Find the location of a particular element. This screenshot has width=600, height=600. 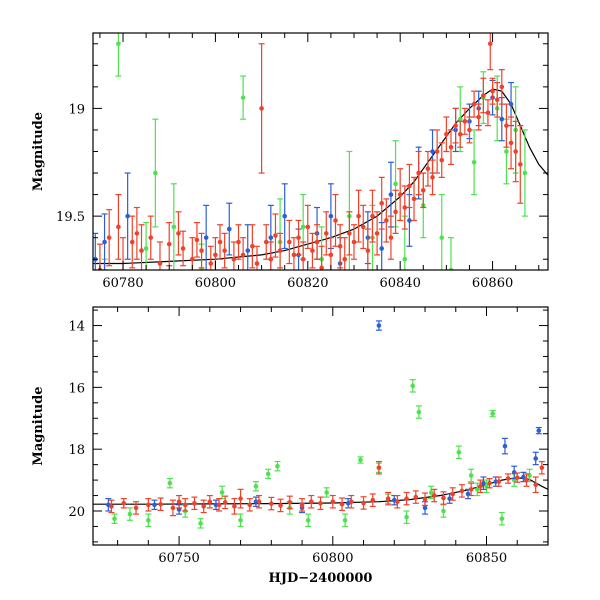

x-tick-label: 60820 is located at coordinates (307, 283).